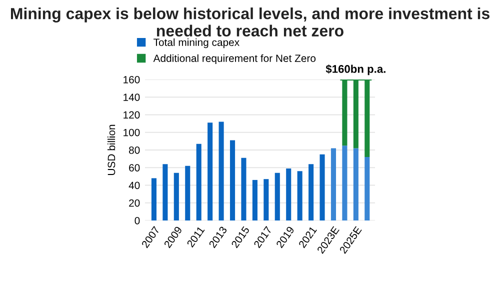 The image size is (500, 300). What do you see at coordinates (134, 168) in the screenshot?
I see `y-tick-label: 60` at bounding box center [134, 168].